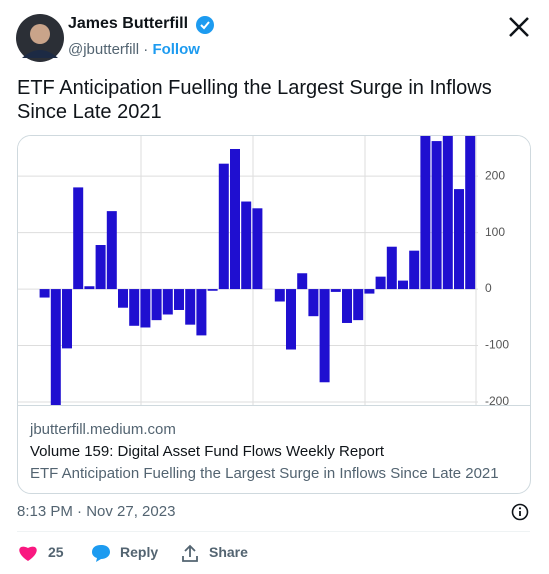 The width and height of the screenshot is (549, 574). I want to click on x-logo, so click(519, 27).